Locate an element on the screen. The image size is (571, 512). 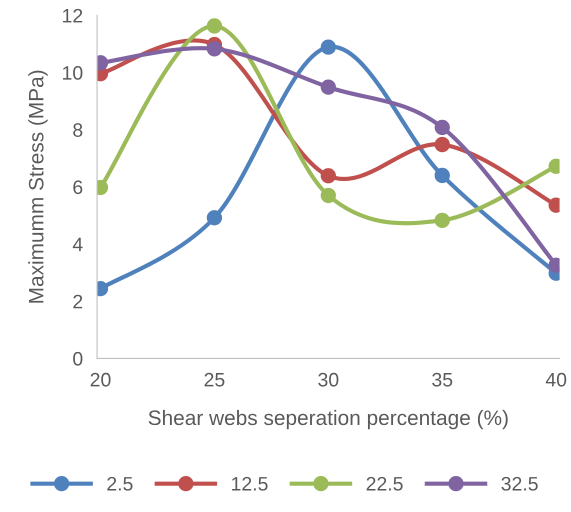
x-tick-label: 35 is located at coordinates (442, 379).